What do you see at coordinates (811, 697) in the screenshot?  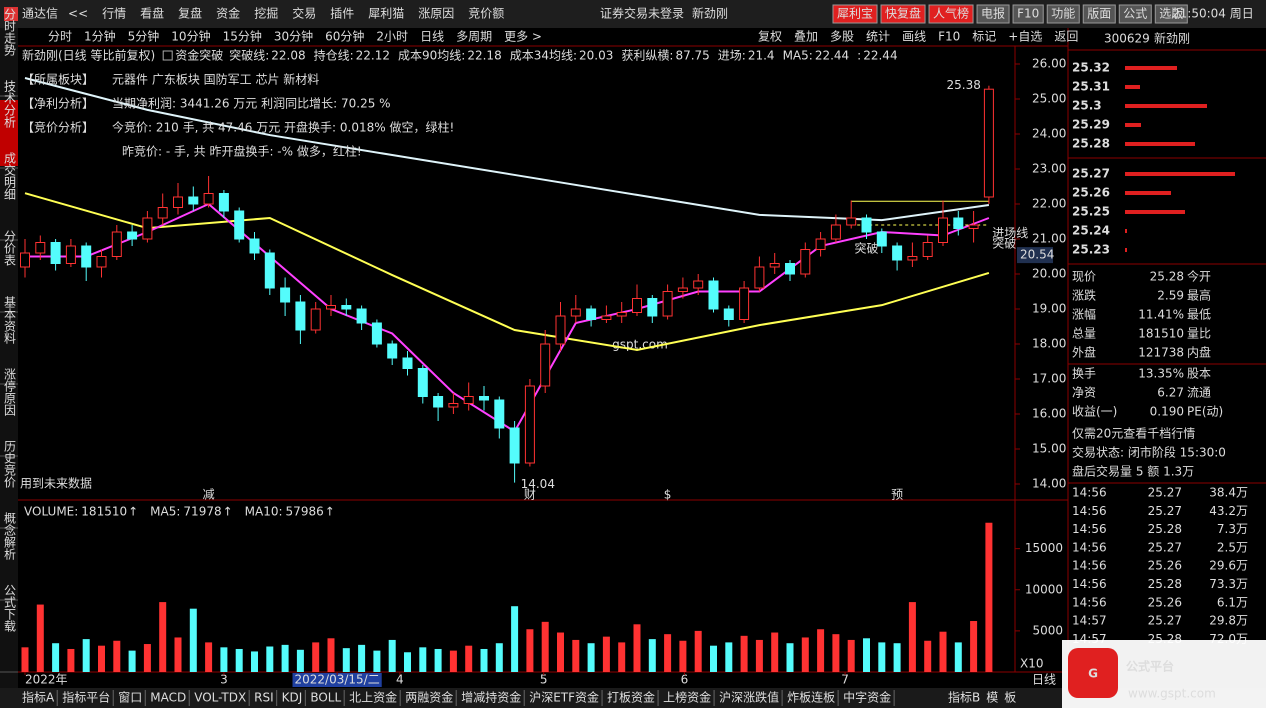 I see `bottom-tab: 炸板连板` at bounding box center [811, 697].